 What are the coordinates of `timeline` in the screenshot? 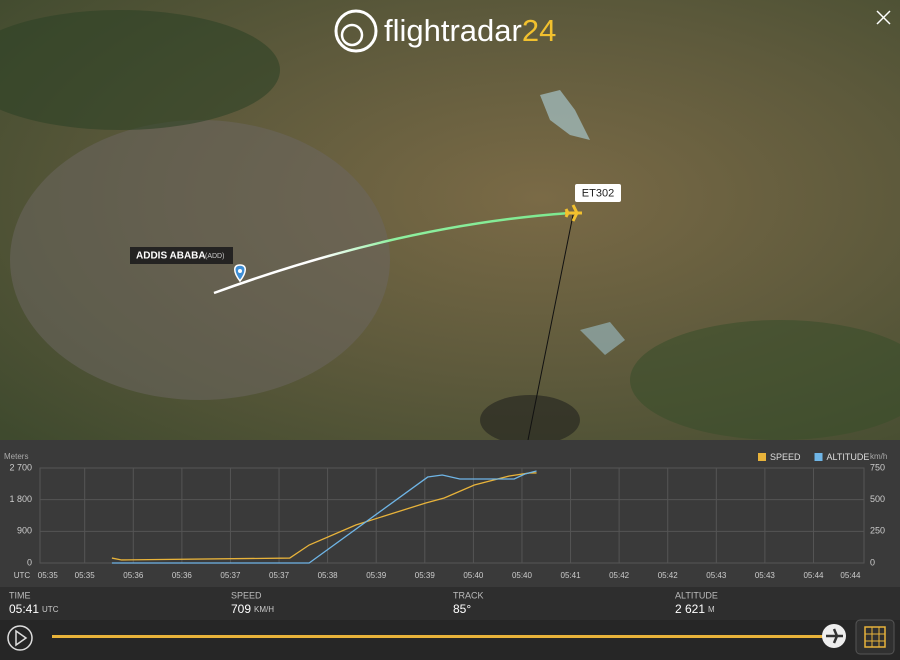 It's located at (442, 636).